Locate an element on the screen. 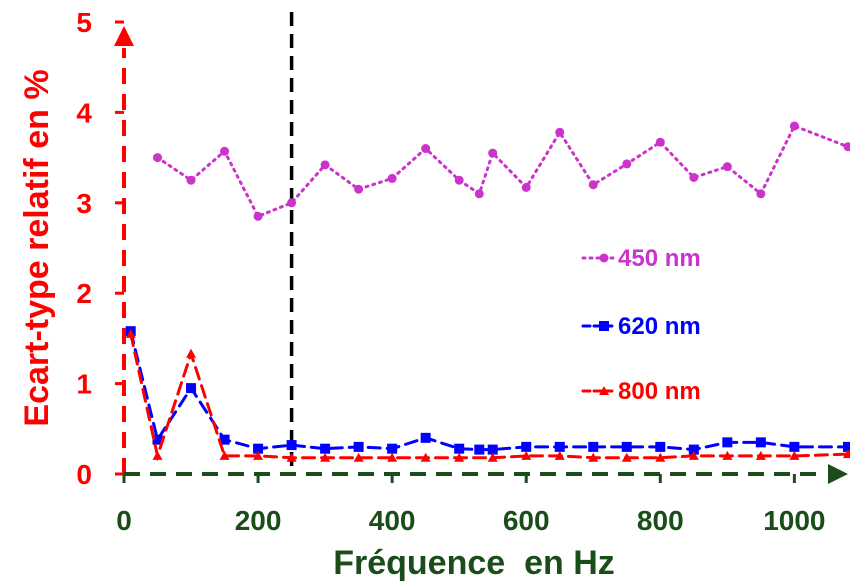 The image size is (850, 585). x-axis-arrow is located at coordinates (838, 474).